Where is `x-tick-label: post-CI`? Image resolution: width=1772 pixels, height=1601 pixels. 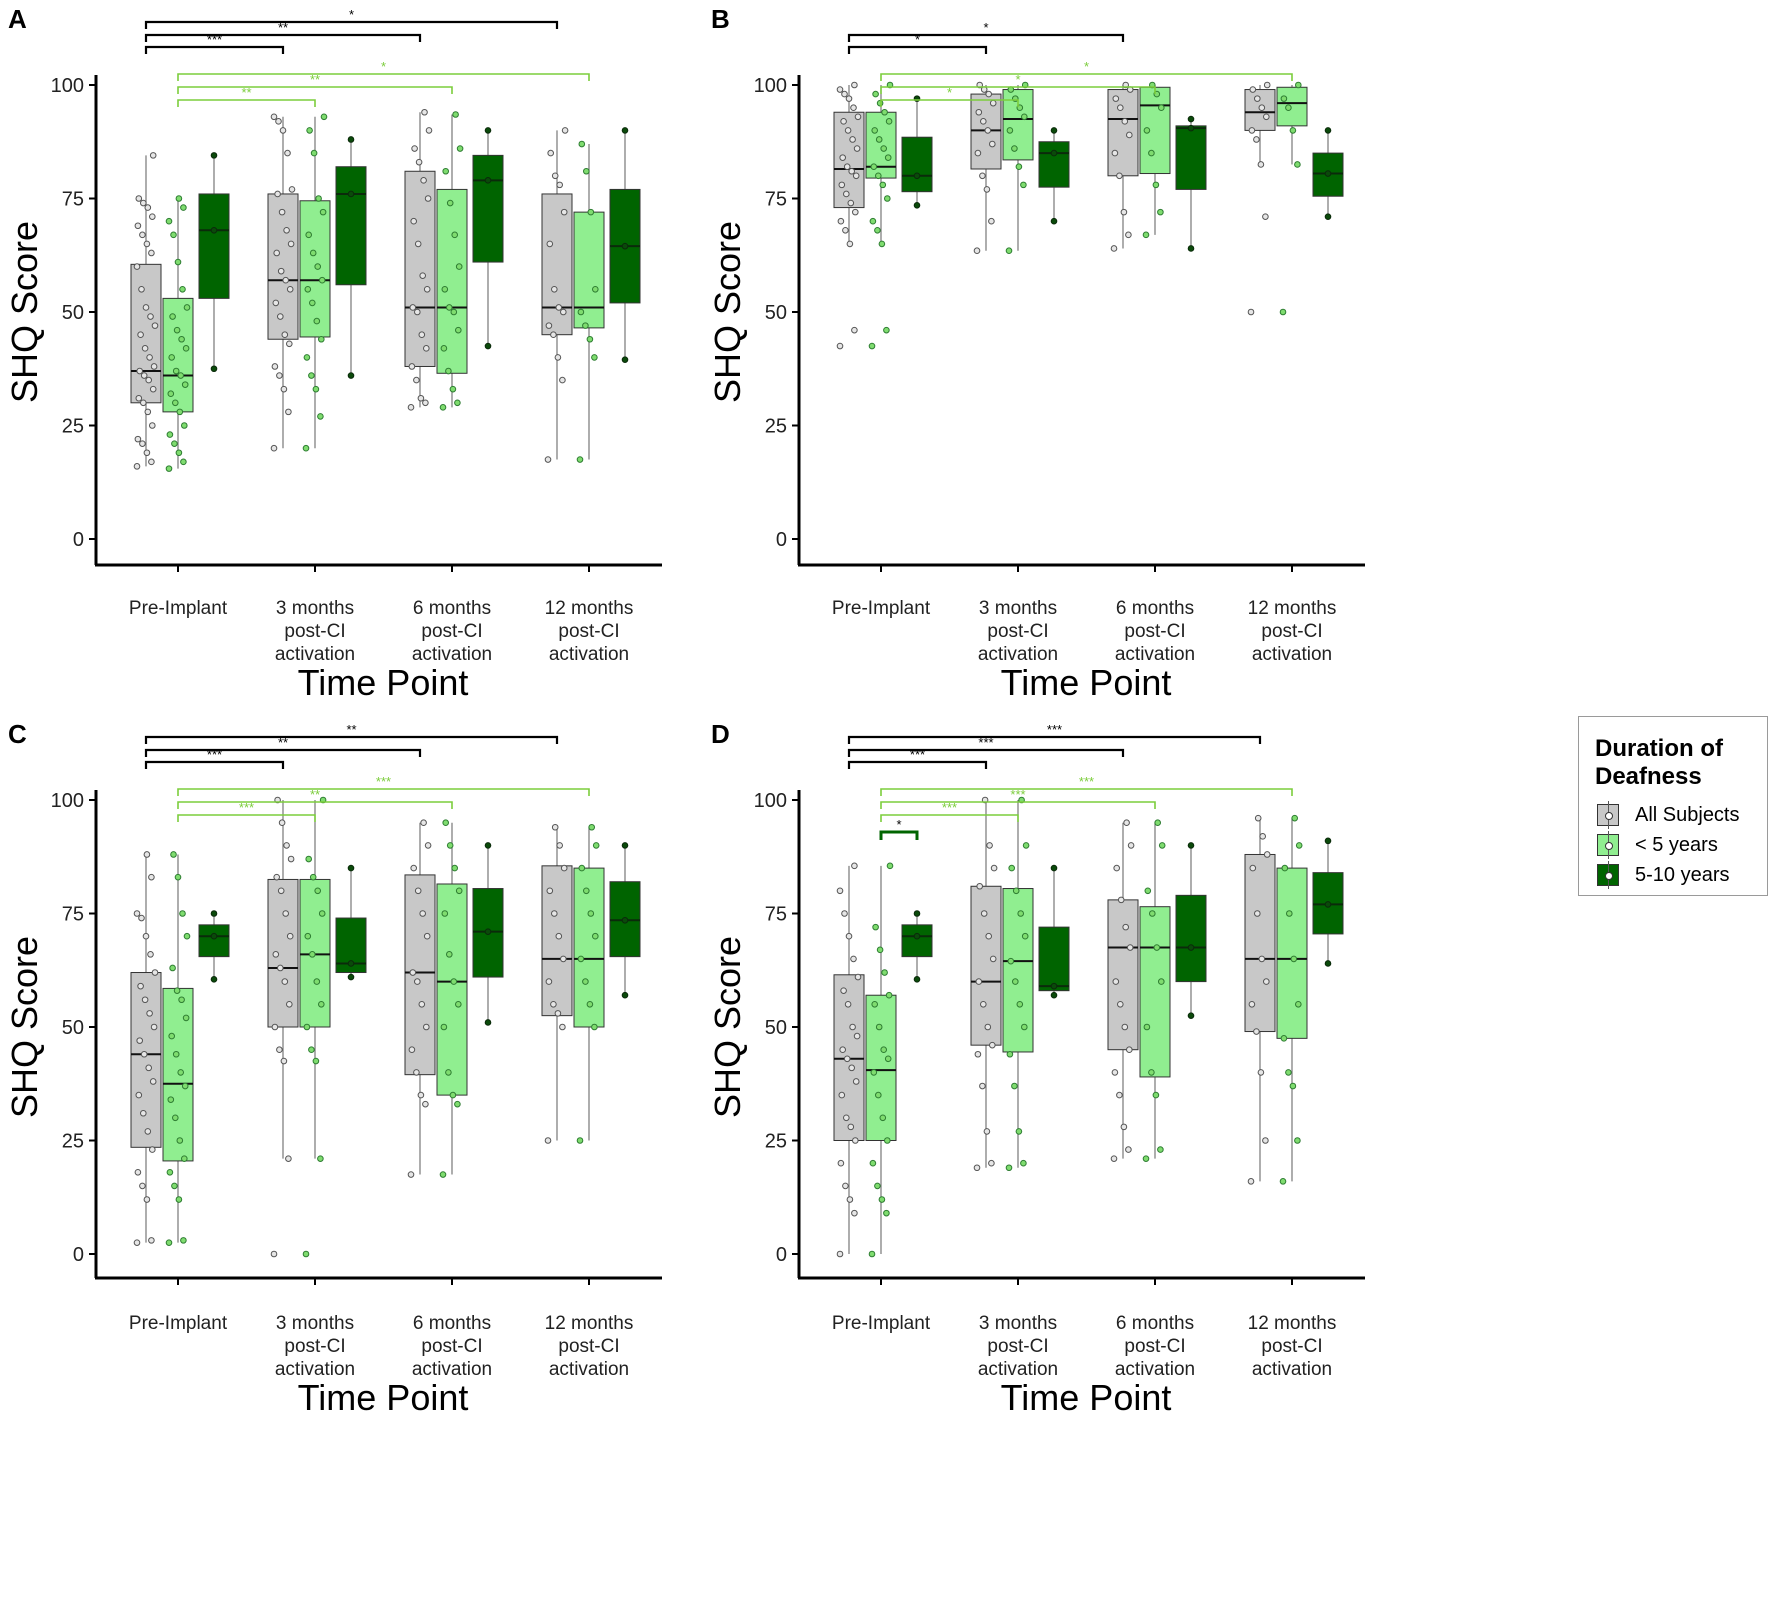 x-tick-label: post-CI is located at coordinates (588, 1346).